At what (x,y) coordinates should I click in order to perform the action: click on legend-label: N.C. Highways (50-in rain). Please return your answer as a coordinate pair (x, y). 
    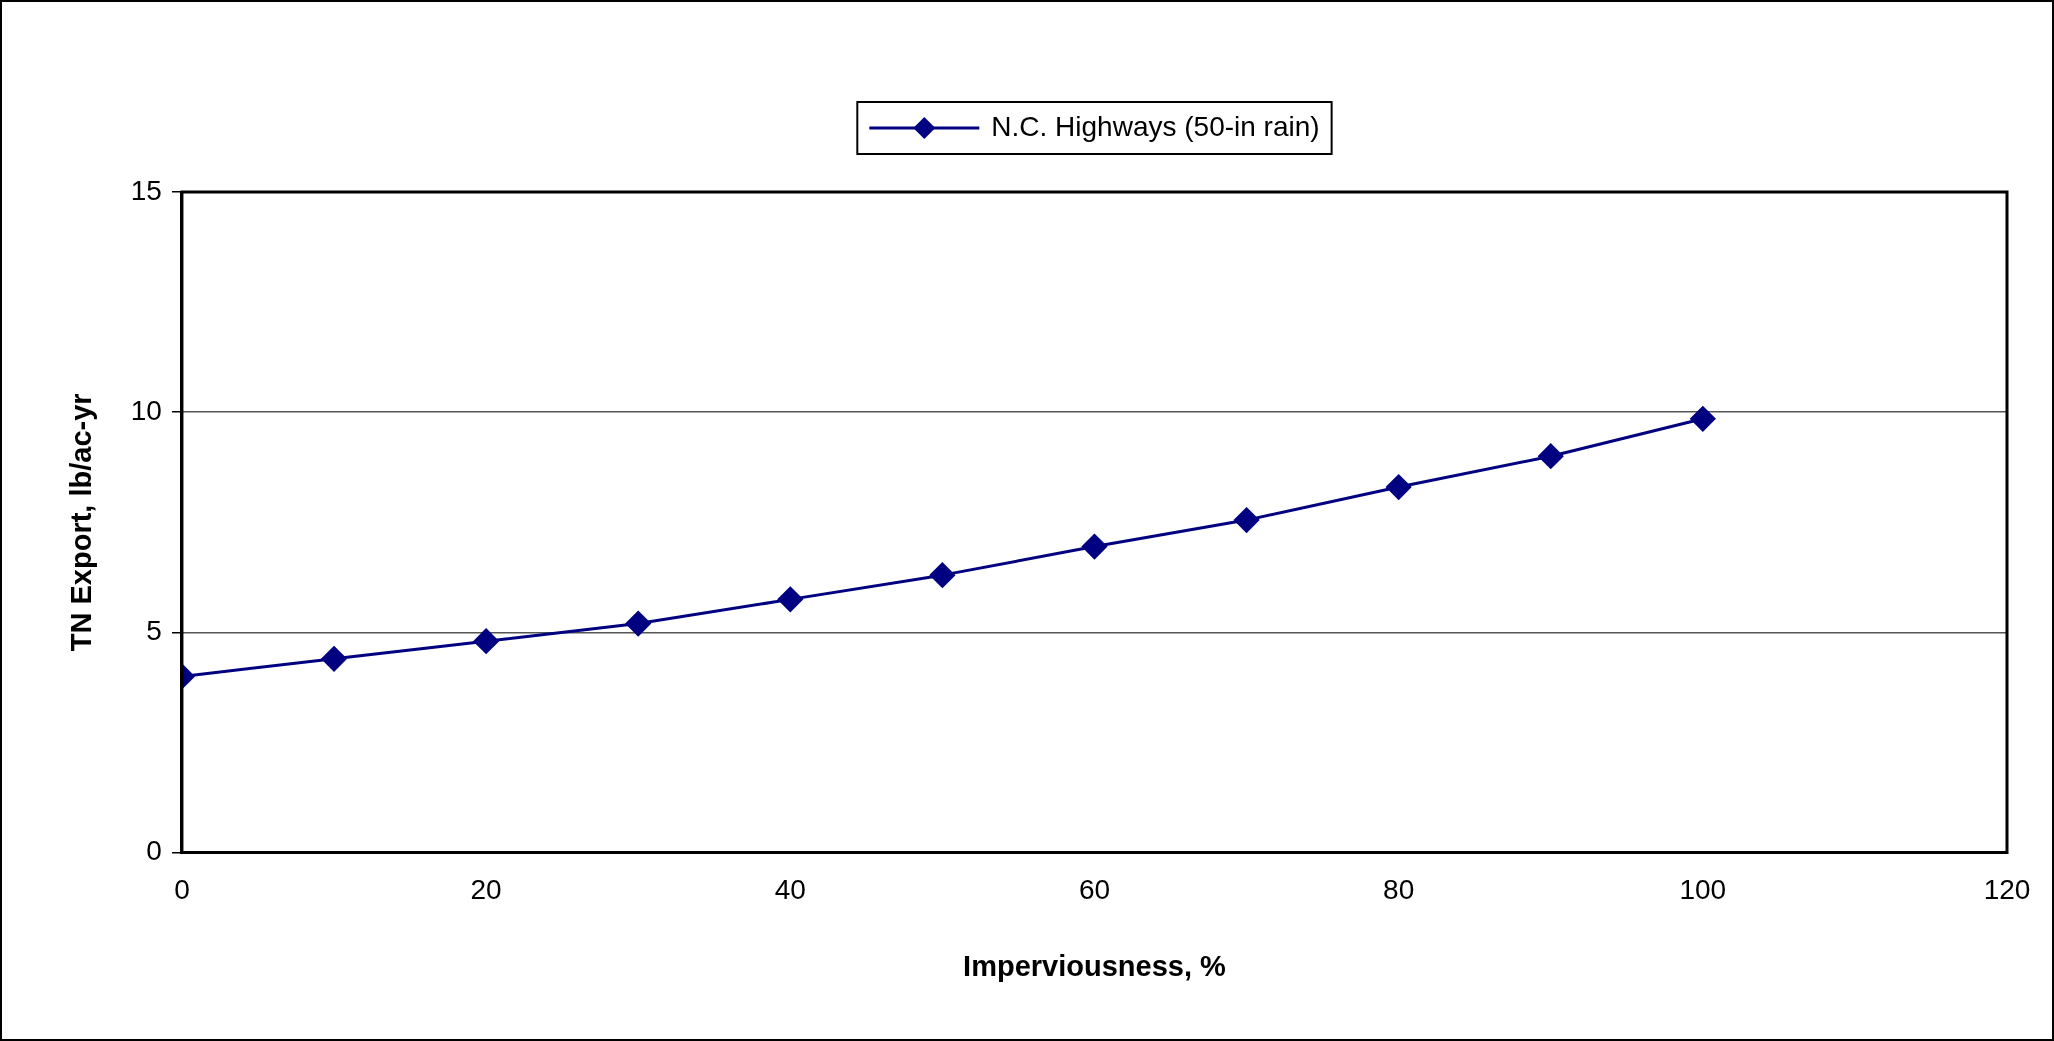
    Looking at the image, I should click on (1155, 126).